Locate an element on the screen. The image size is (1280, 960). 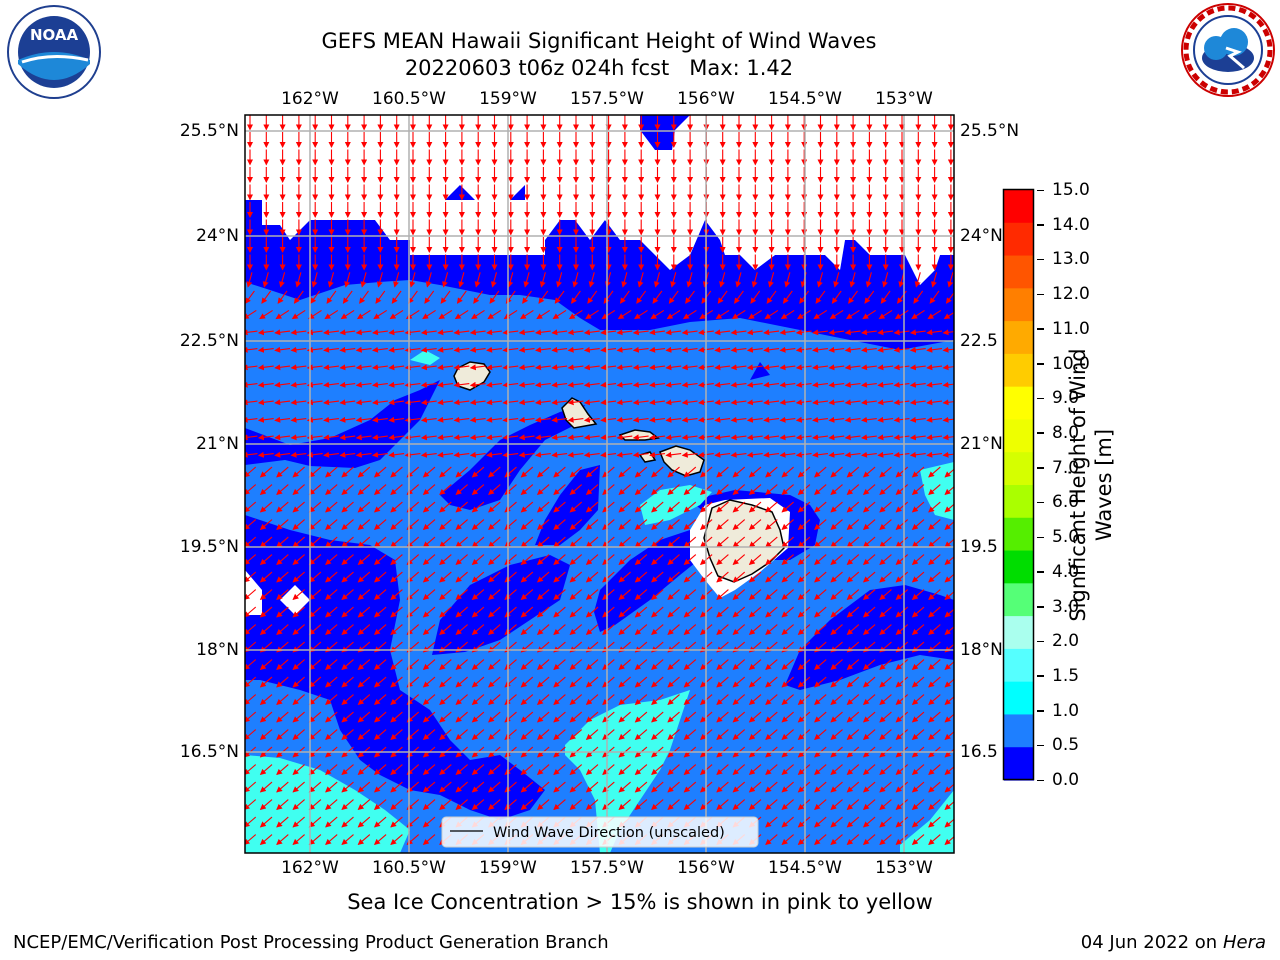
lon-label-bottom: 160.5°W is located at coordinates (409, 868).